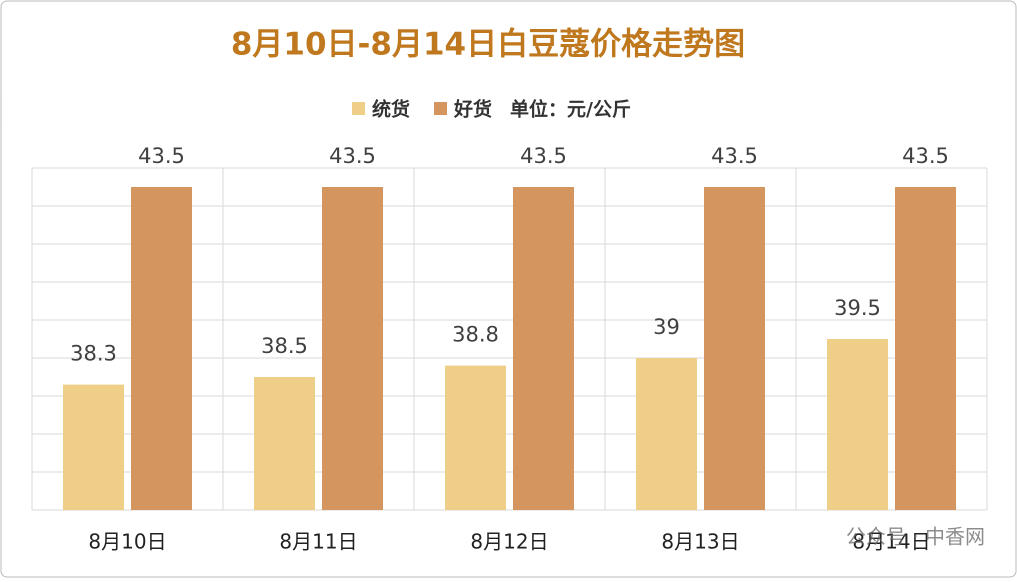  What do you see at coordinates (475, 335) in the screenshot?
I see `value-label: 38.8` at bounding box center [475, 335].